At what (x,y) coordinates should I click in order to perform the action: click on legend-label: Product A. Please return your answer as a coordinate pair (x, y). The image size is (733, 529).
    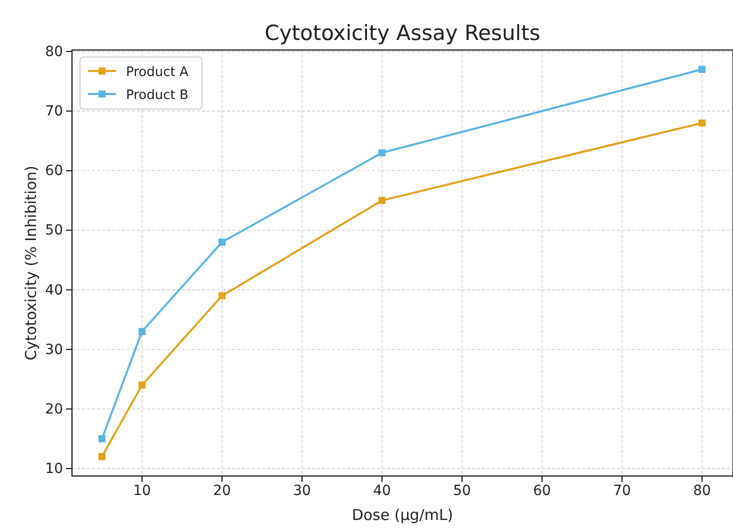
    Looking at the image, I should click on (157, 72).